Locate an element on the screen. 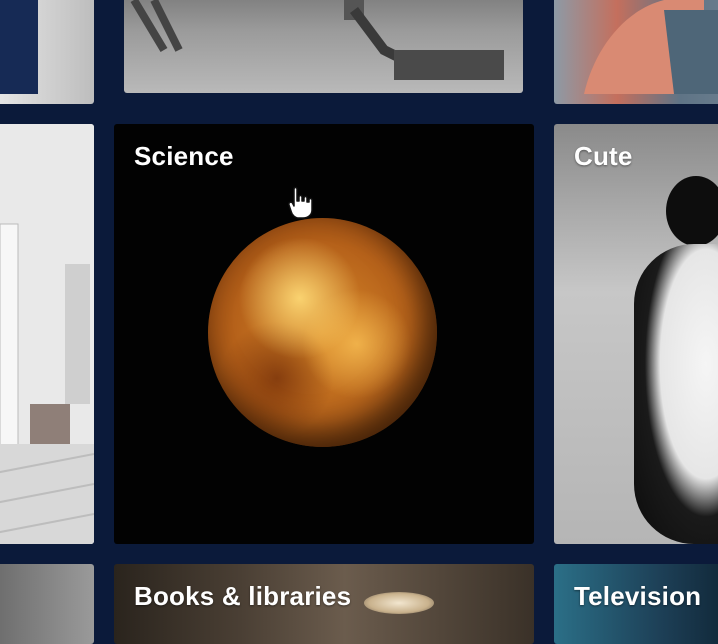  panda-image is located at coordinates (676, 394).